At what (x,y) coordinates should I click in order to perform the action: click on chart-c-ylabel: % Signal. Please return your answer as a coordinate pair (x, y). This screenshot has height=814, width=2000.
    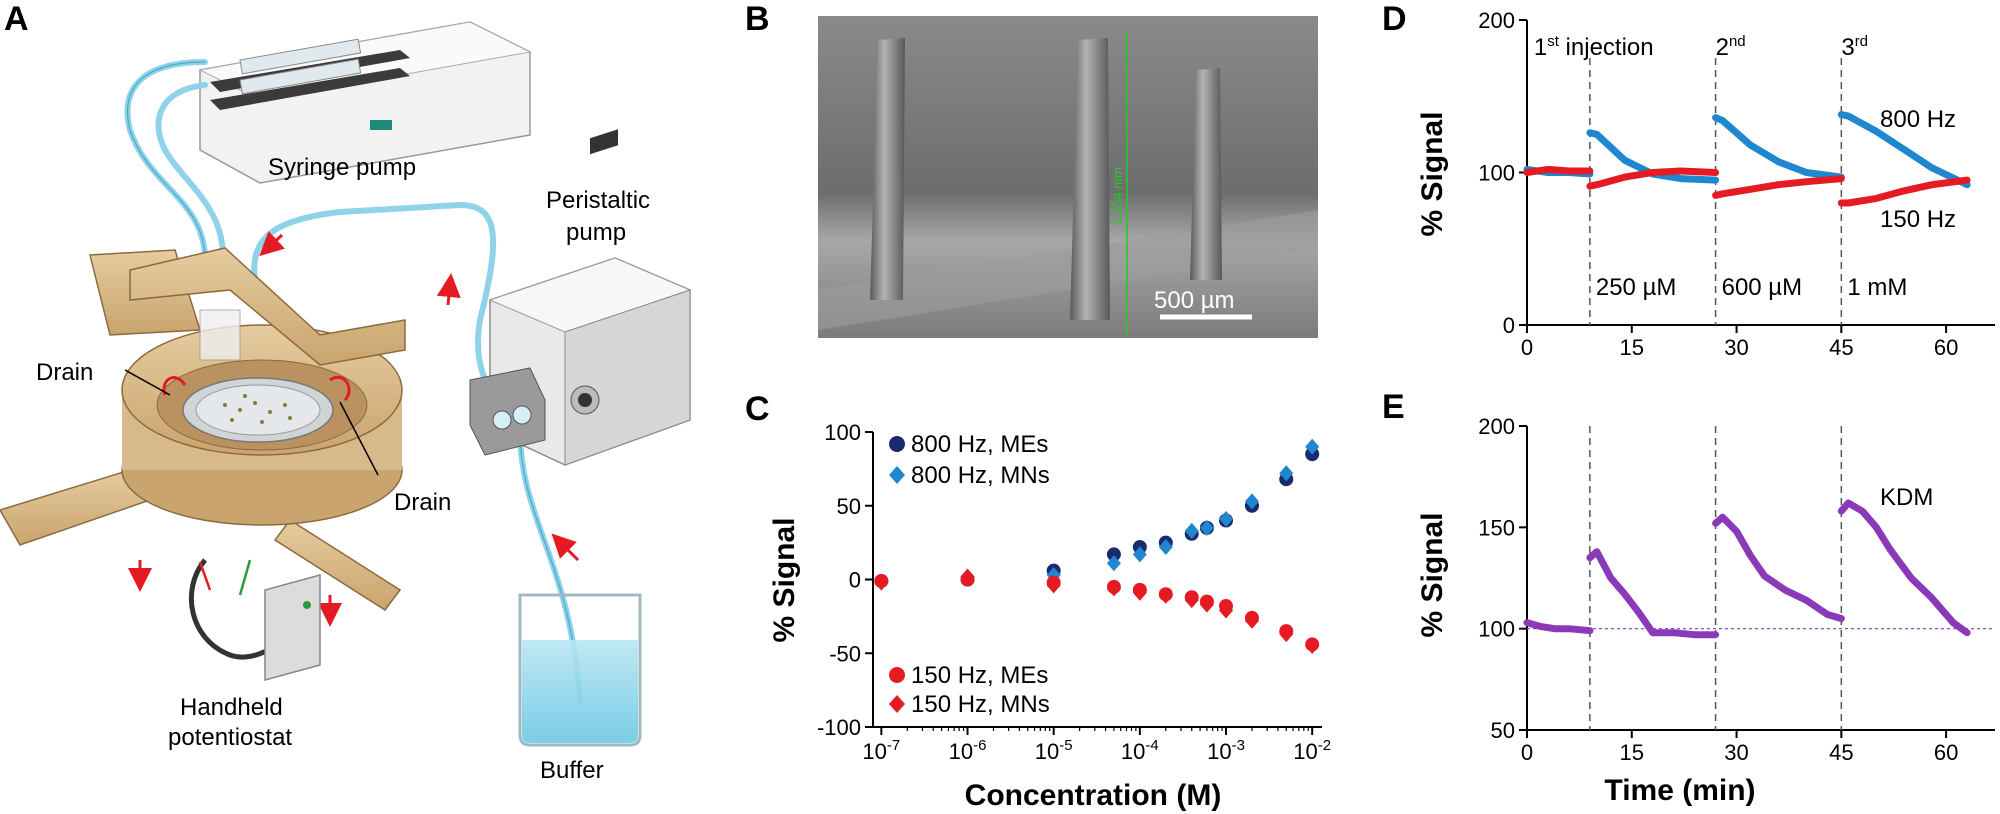
    Looking at the image, I should click on (784, 579).